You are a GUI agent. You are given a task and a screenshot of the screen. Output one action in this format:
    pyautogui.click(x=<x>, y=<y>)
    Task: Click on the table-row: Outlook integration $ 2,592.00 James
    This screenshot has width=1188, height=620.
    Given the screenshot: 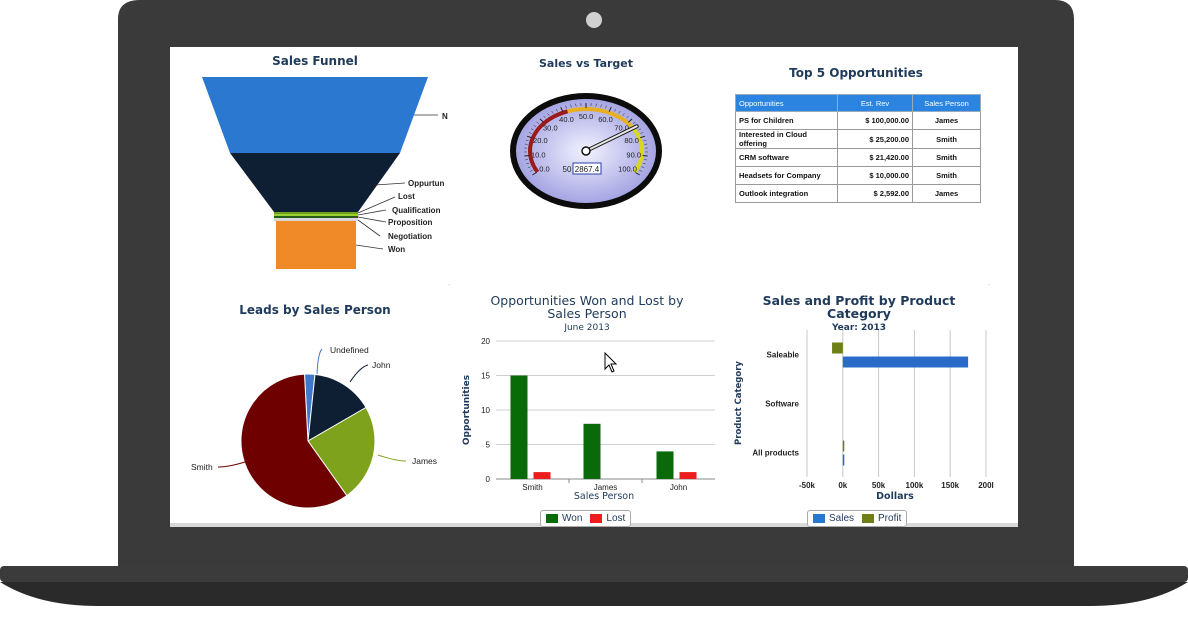 What is the action you would take?
    pyautogui.click(x=858, y=193)
    